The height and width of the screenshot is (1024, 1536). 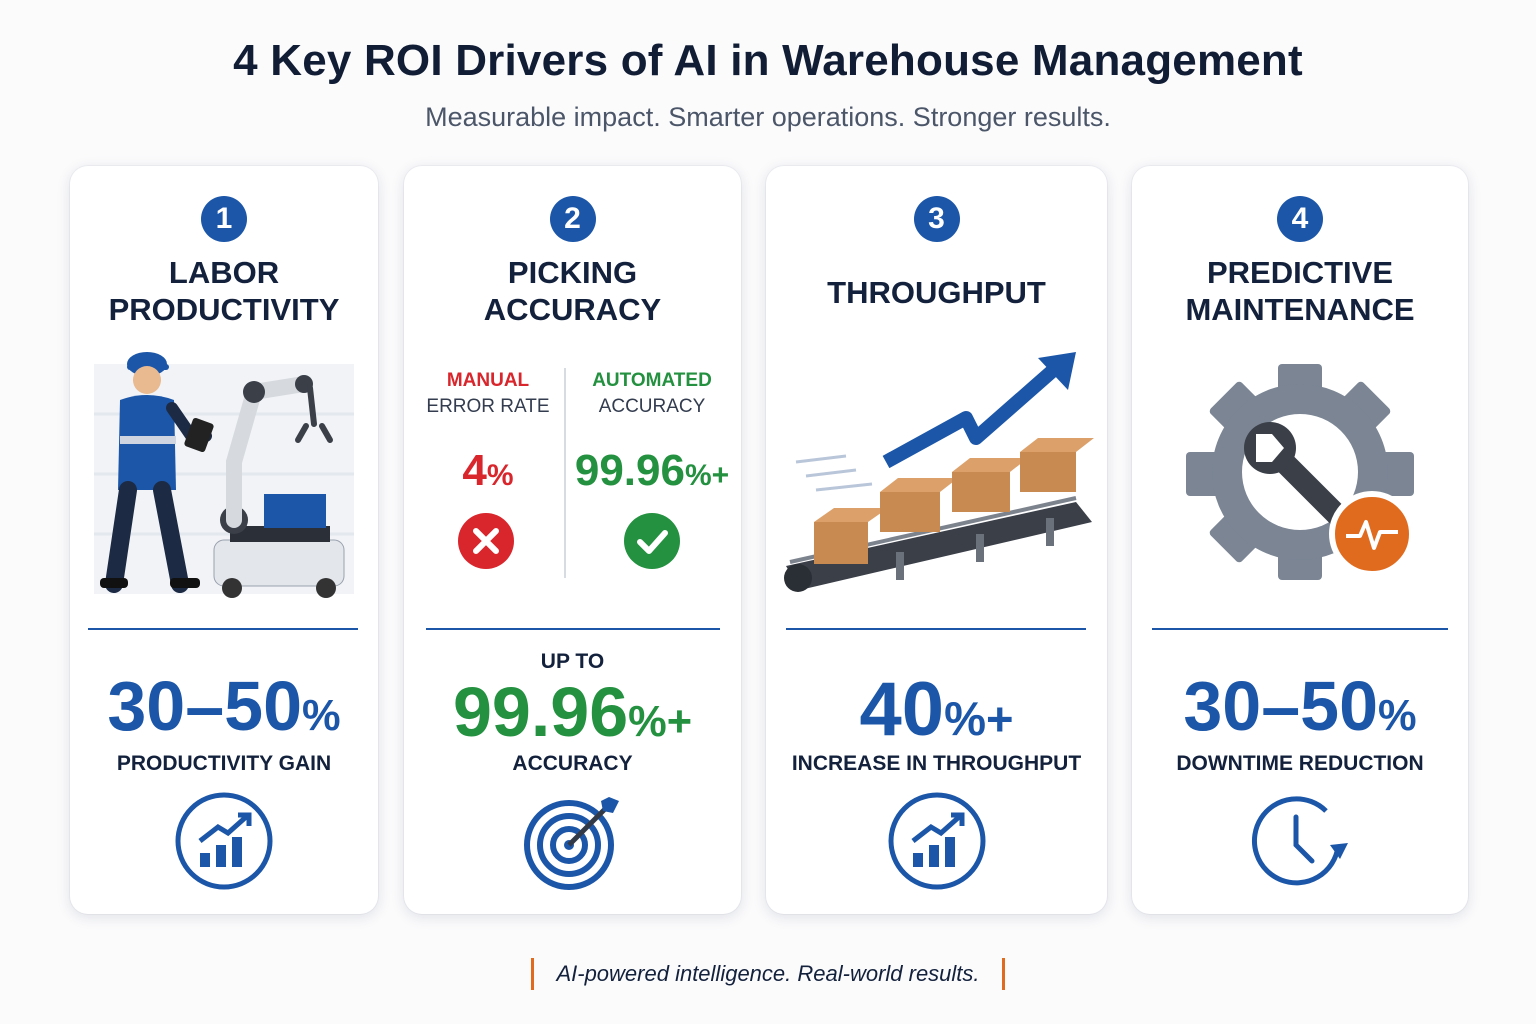 I want to click on manual-heading: MANUAL ERROR RATE, so click(x=488, y=393).